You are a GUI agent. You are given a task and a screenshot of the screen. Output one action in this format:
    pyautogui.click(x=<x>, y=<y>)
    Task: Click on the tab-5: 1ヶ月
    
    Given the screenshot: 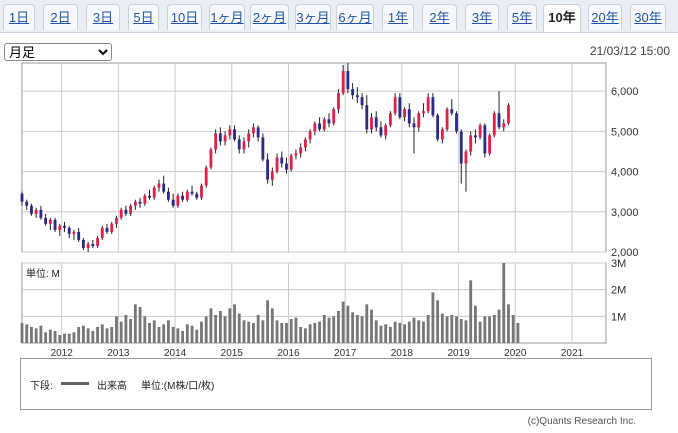 What is the action you would take?
    pyautogui.click(x=227, y=17)
    